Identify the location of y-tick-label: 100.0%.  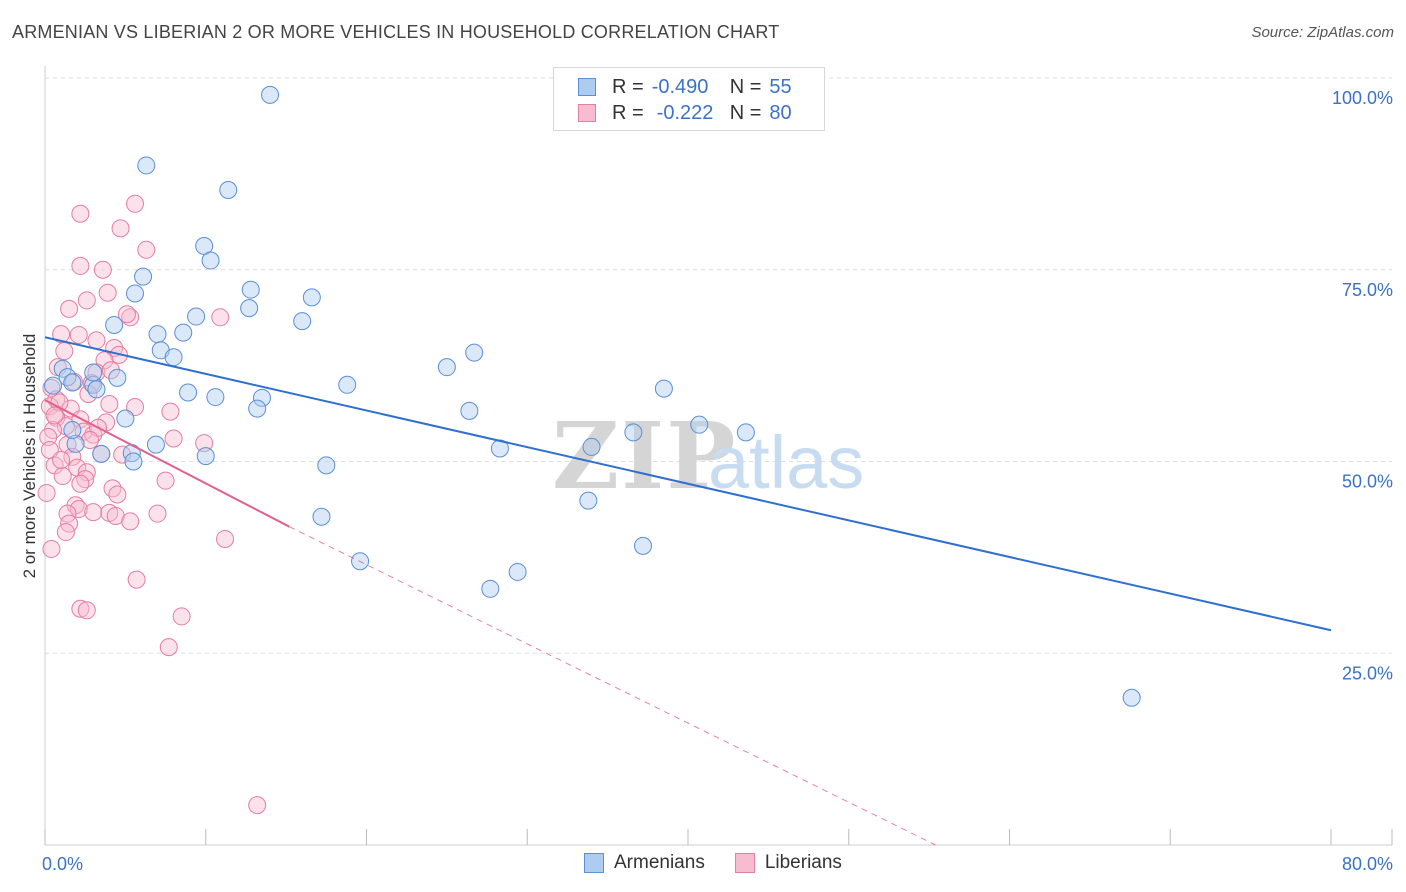
(1362, 98).